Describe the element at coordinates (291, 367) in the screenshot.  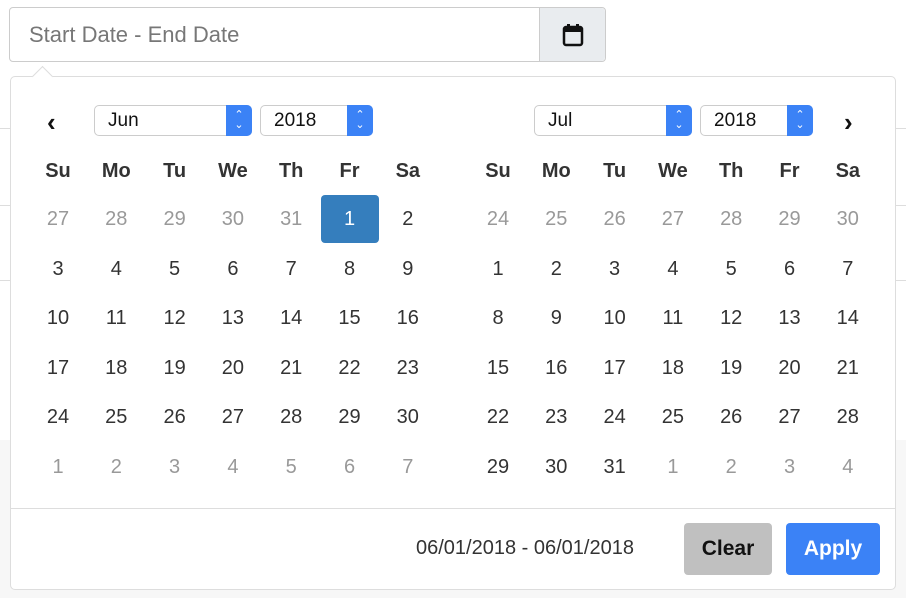
I see `left-calendar-day: 21` at that location.